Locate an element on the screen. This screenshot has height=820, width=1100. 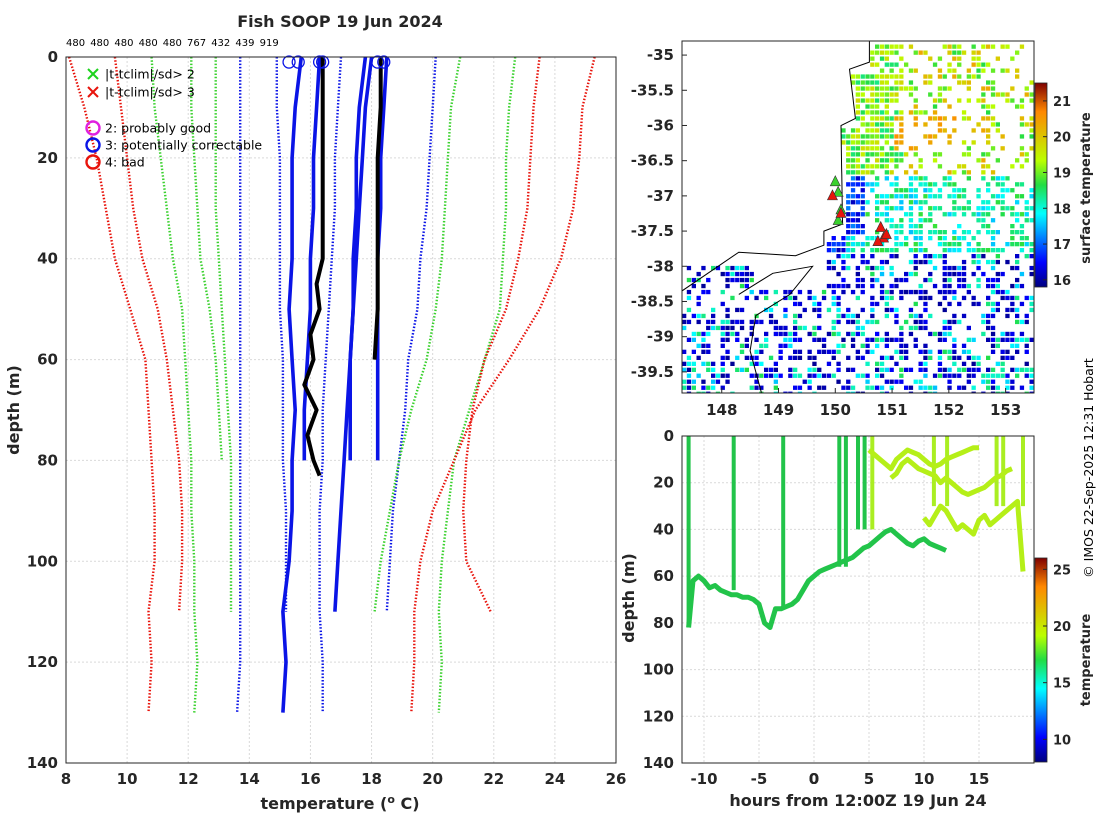
map-colorbar-tick-label: 19 is located at coordinates (1062, 173).